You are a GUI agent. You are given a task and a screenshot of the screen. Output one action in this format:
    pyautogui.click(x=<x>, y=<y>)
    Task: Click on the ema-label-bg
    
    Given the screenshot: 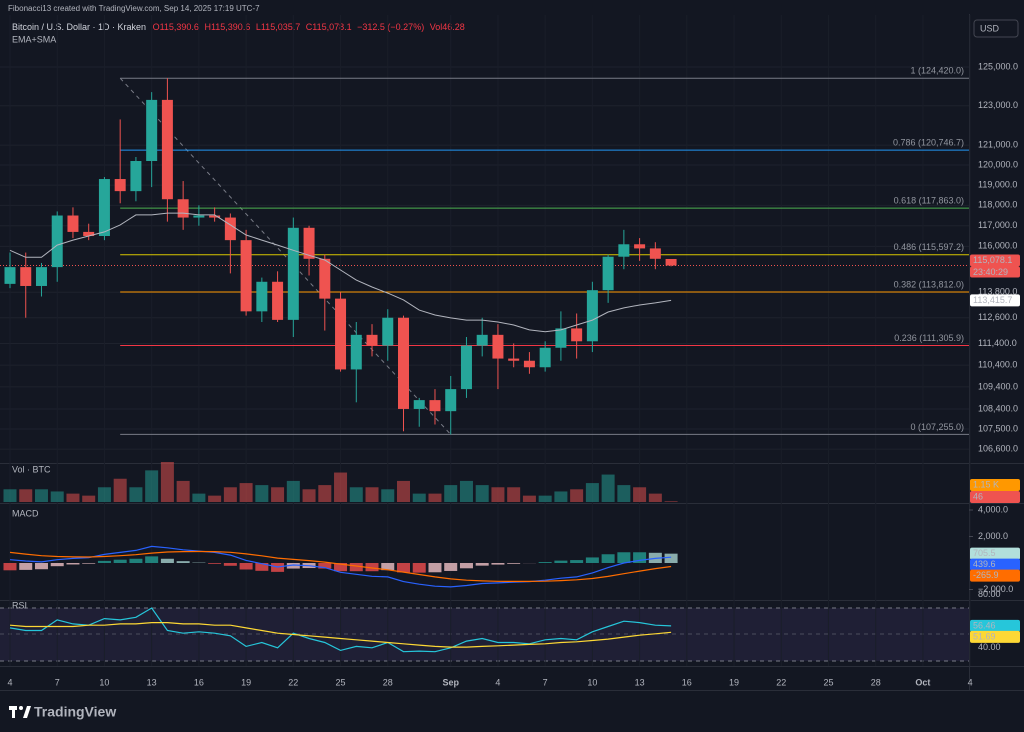 What is the action you would take?
    pyautogui.click(x=995, y=300)
    